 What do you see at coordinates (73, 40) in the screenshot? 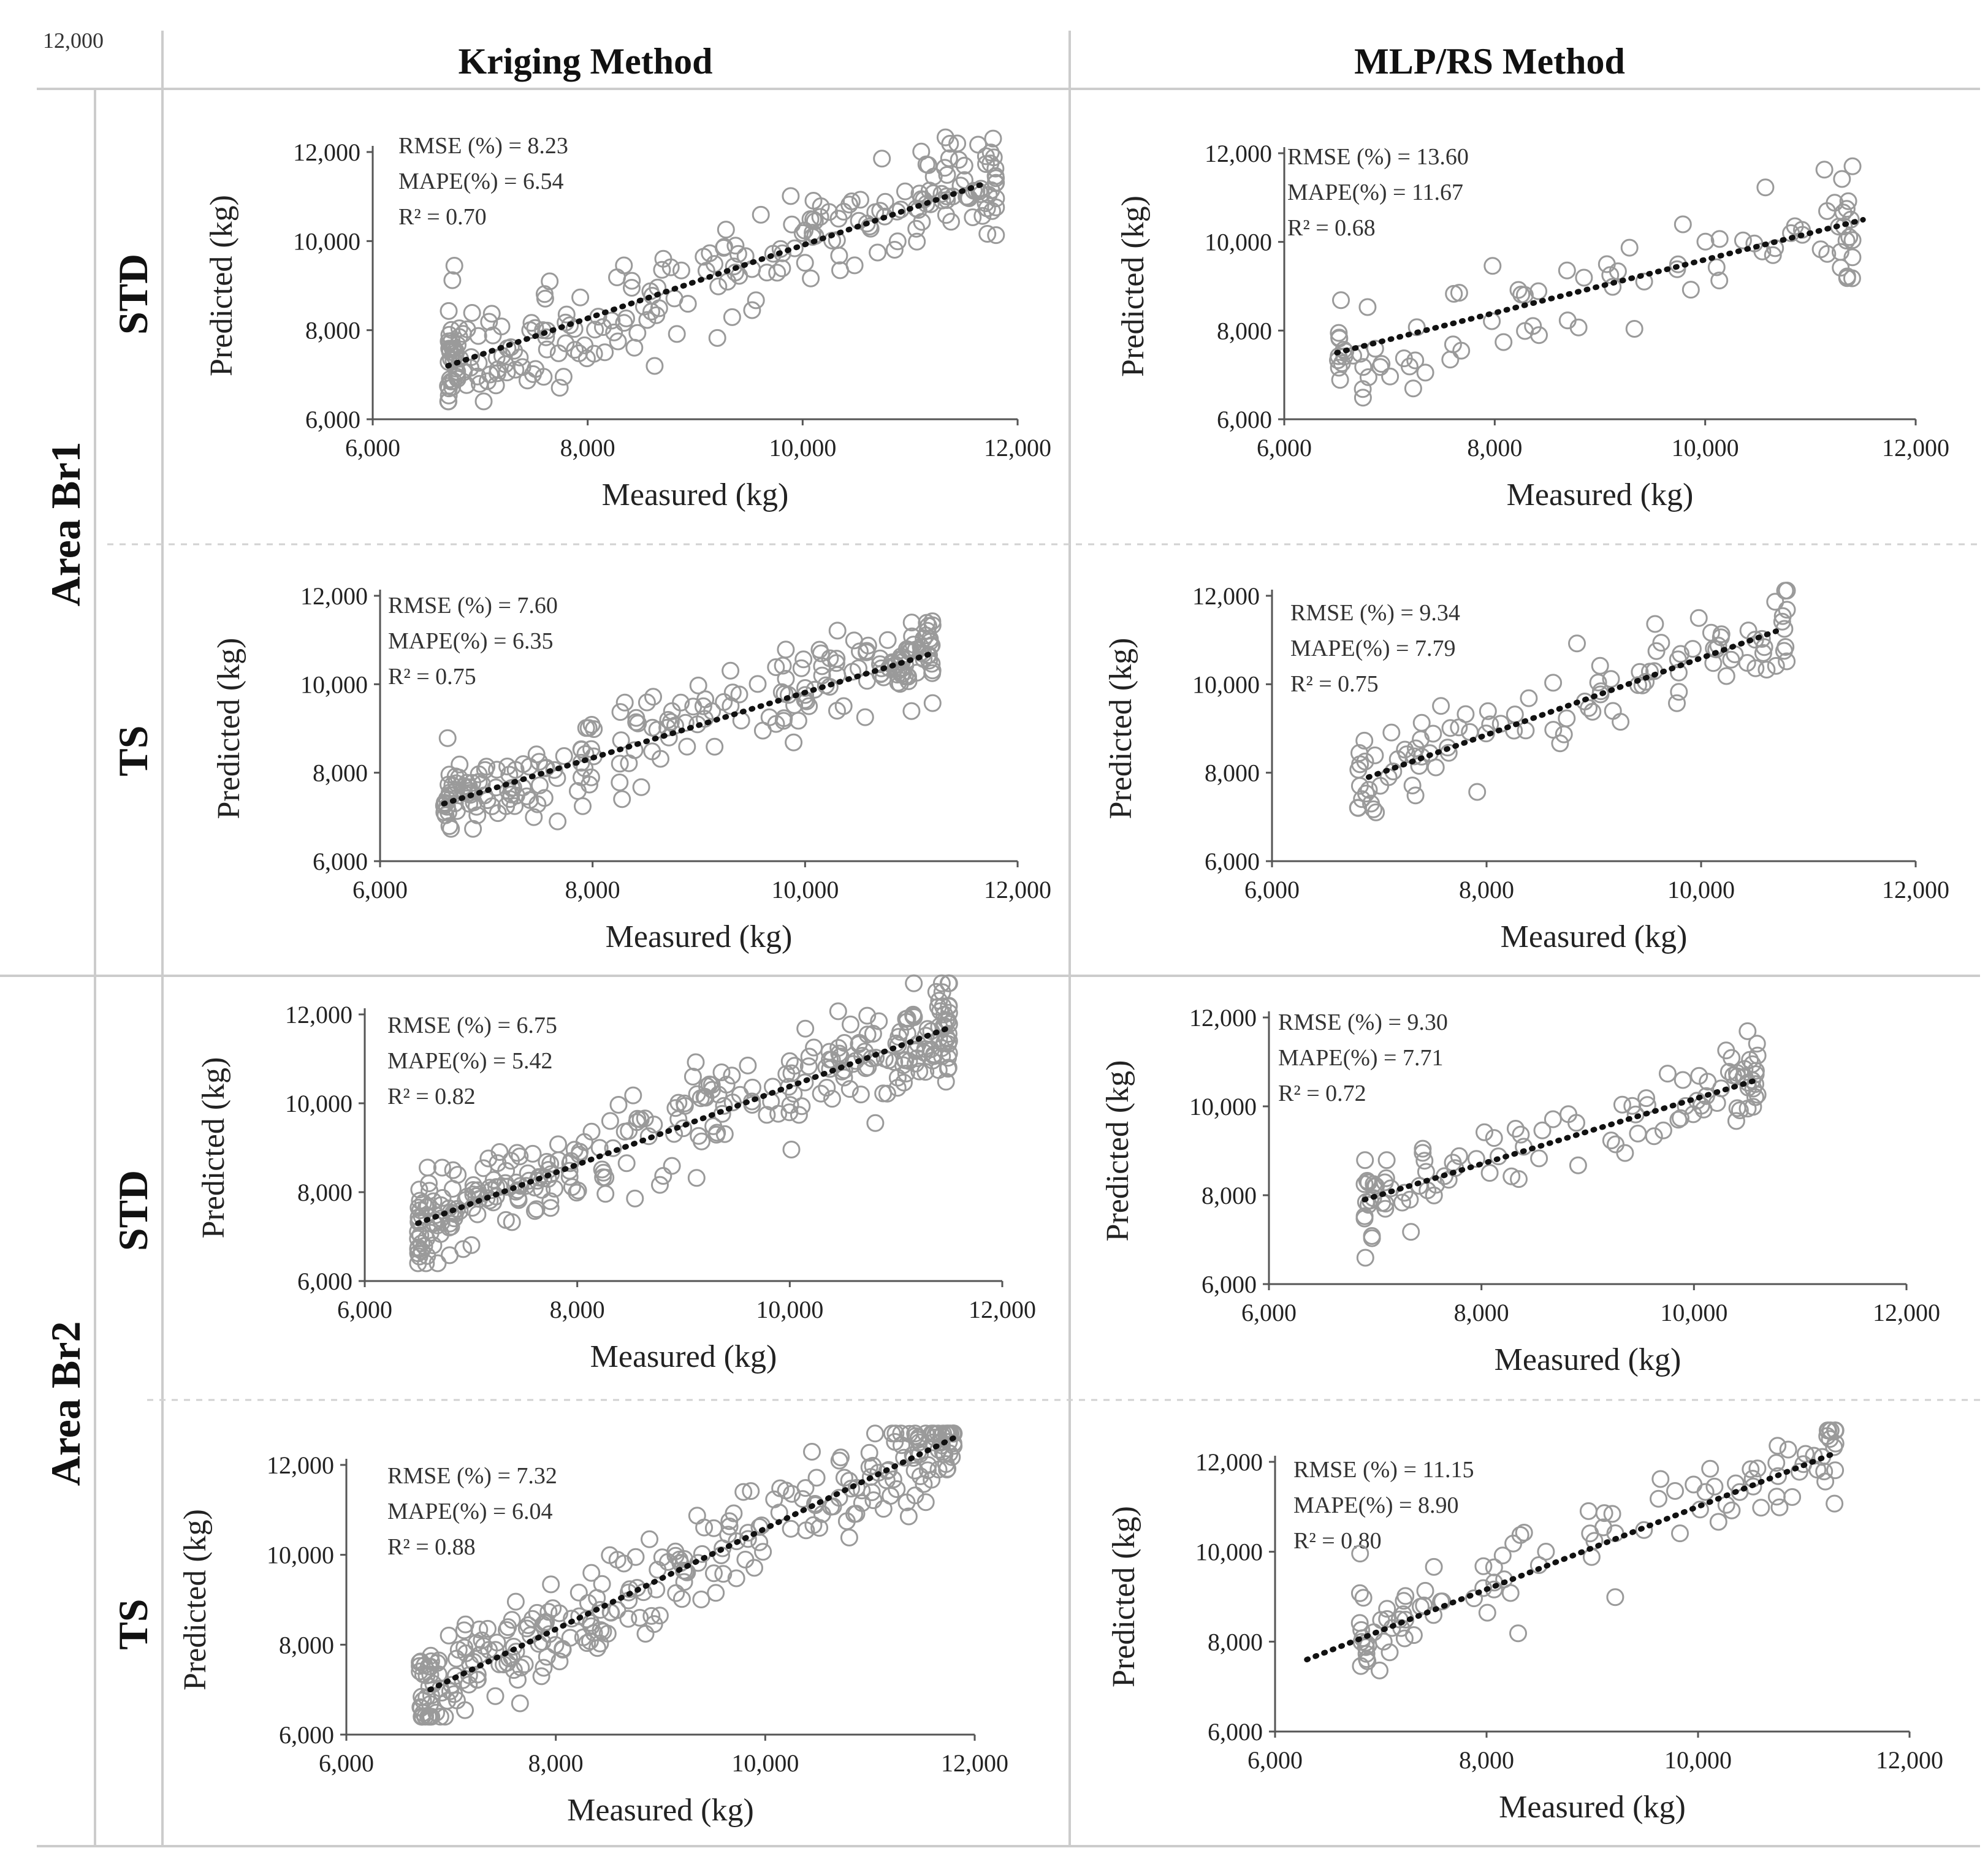
I see `corner-label: 12,000` at bounding box center [73, 40].